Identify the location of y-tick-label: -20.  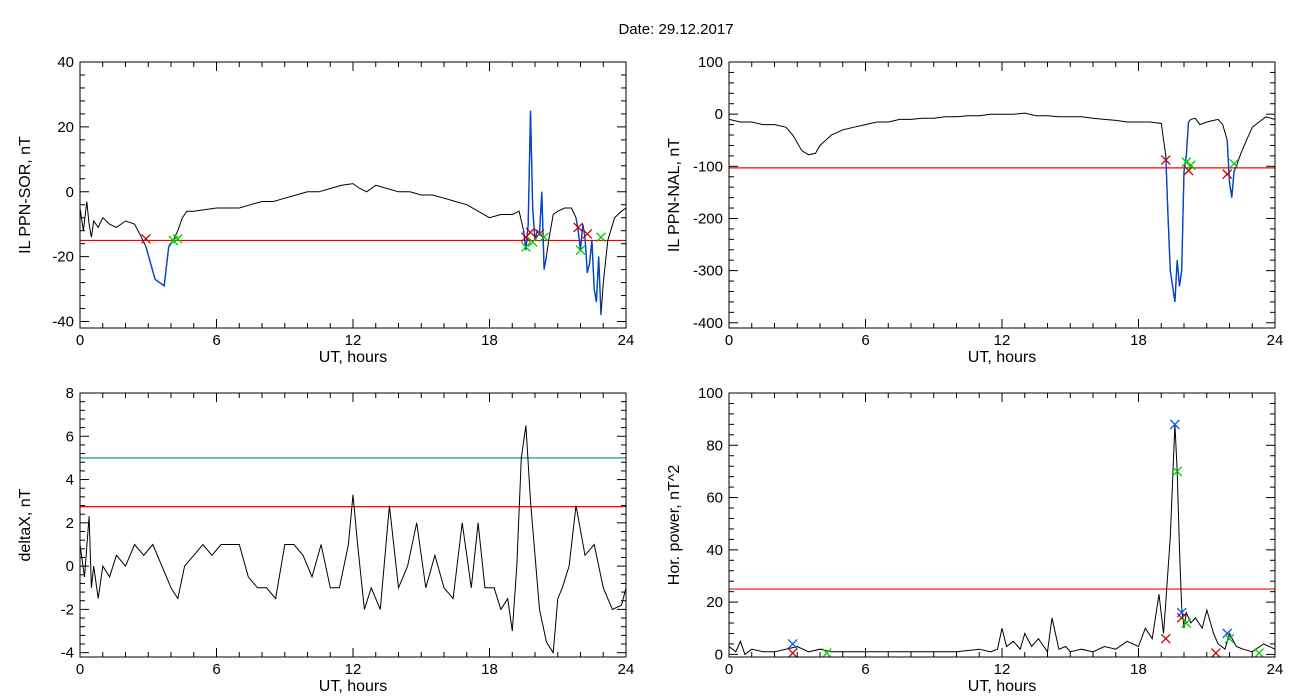
(63, 257).